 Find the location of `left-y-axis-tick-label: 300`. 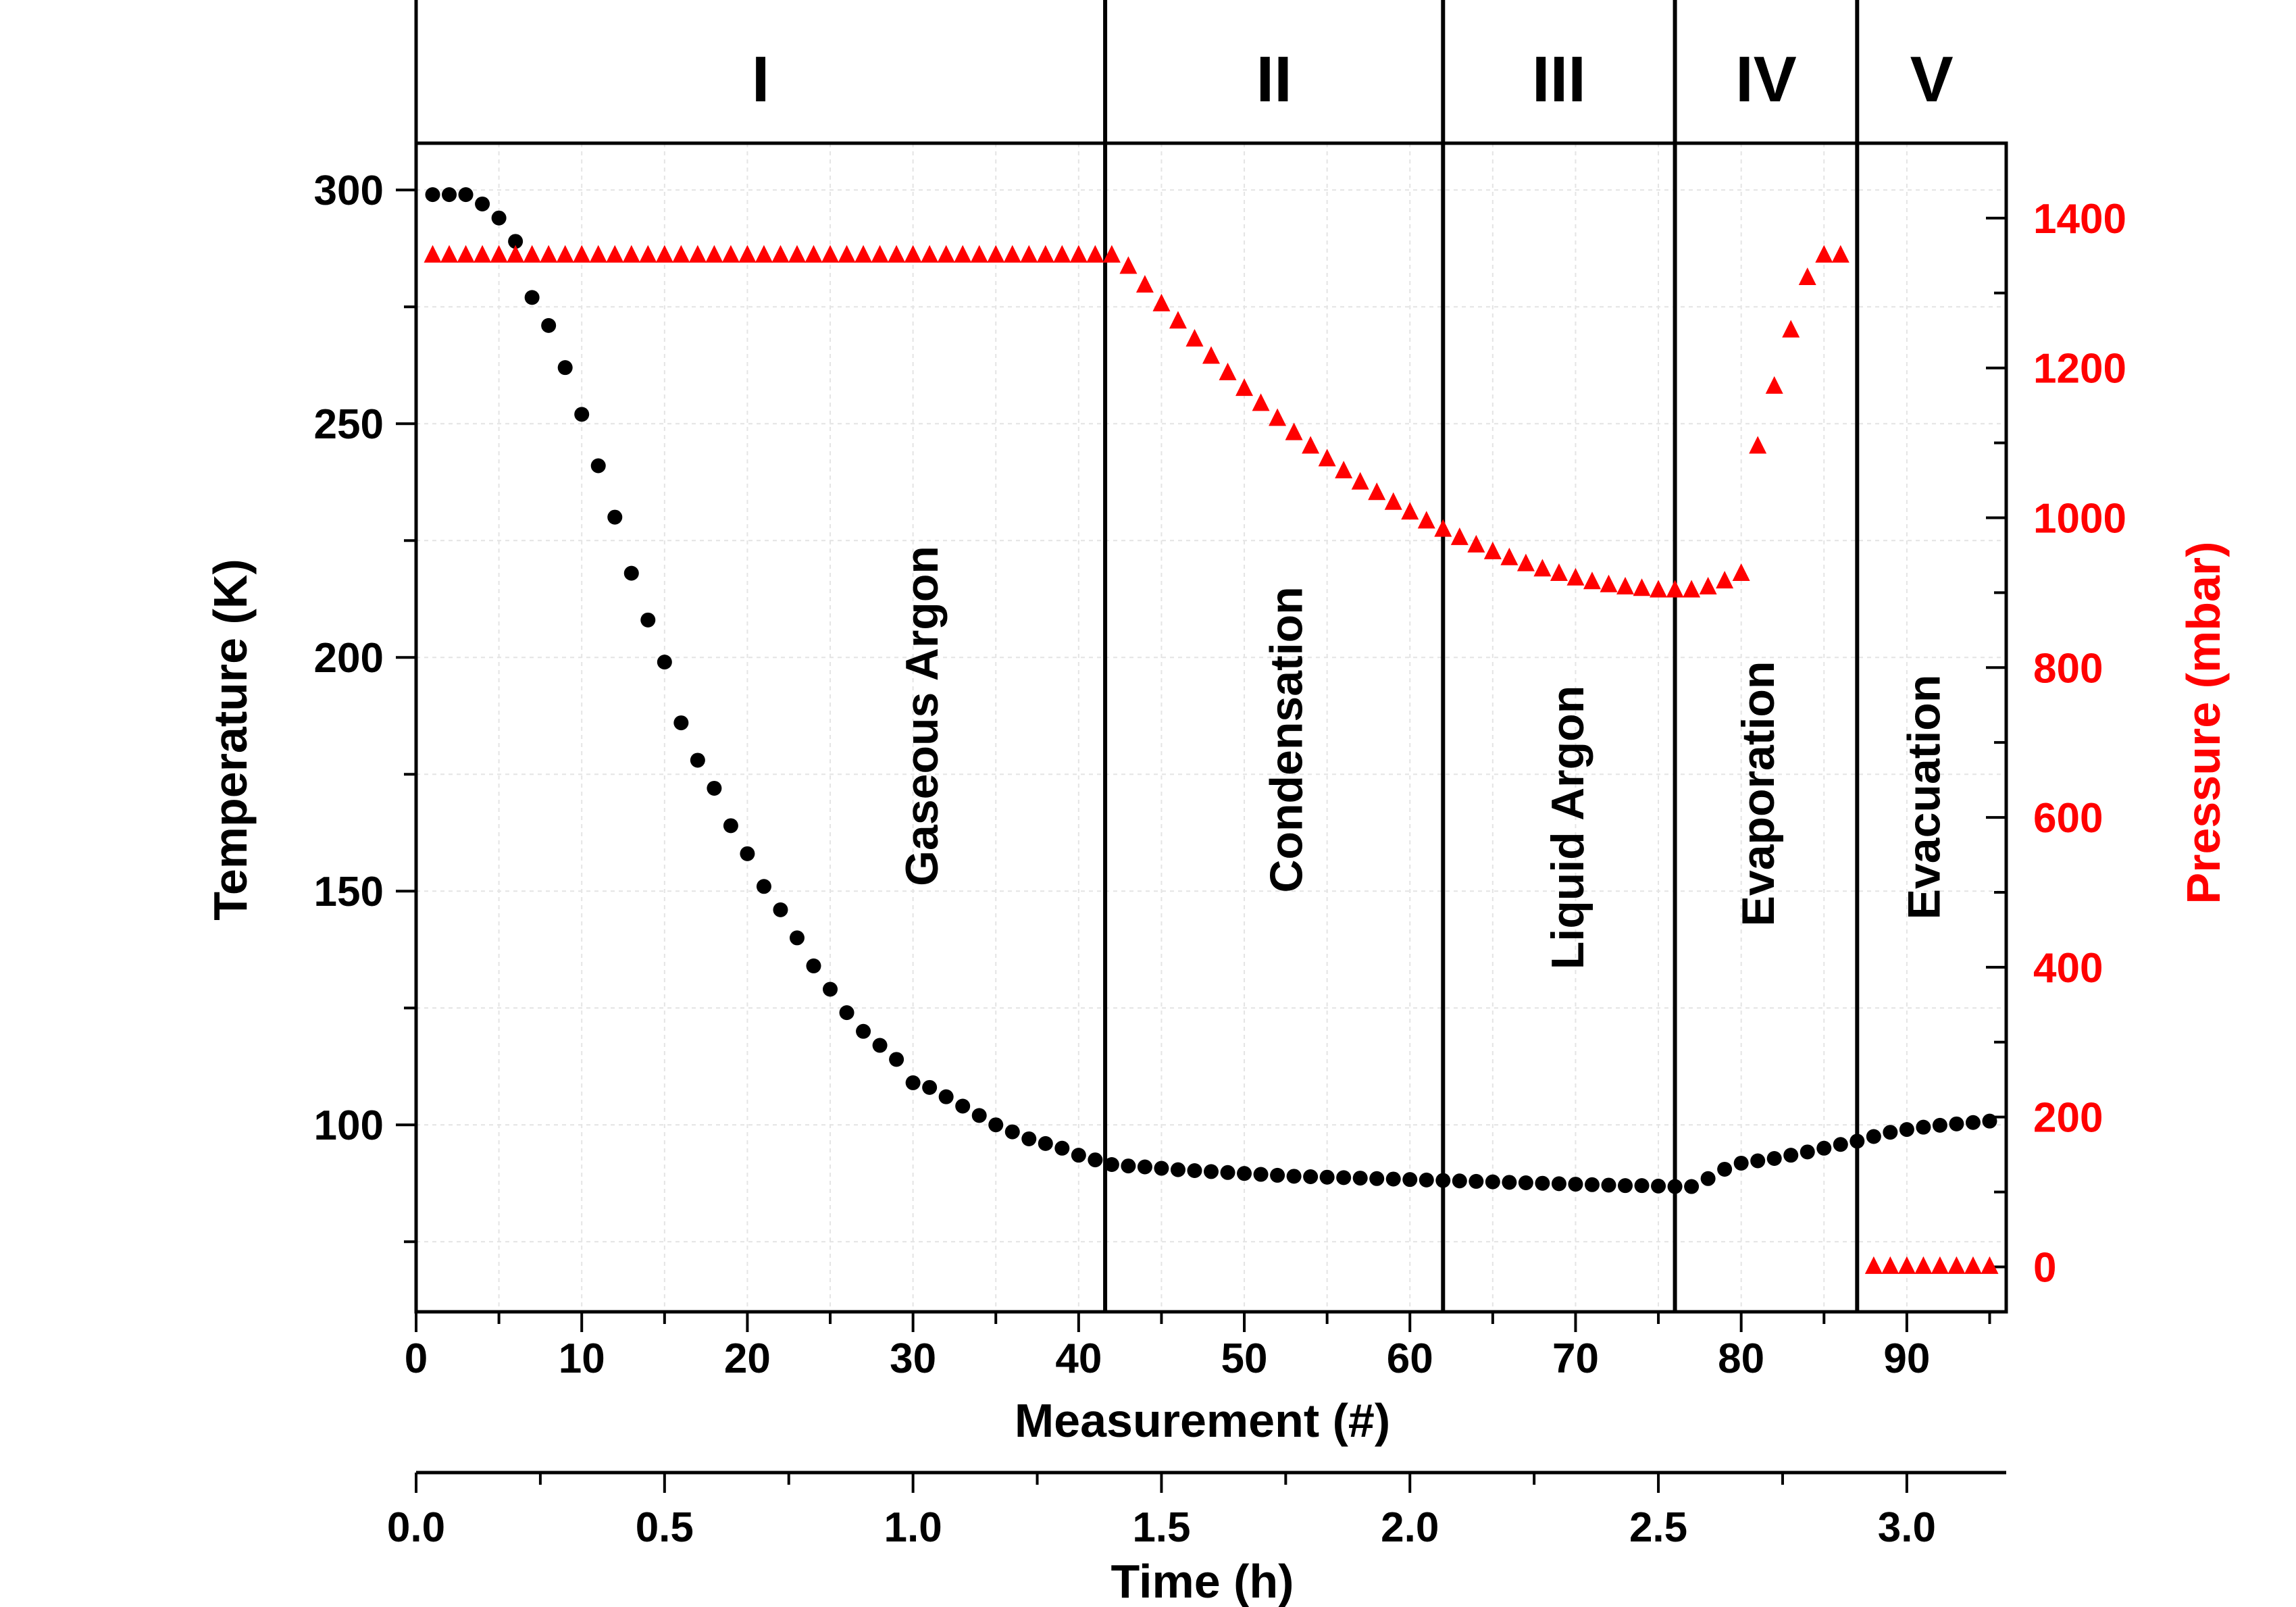

left-y-axis-tick-label: 300 is located at coordinates (349, 191).